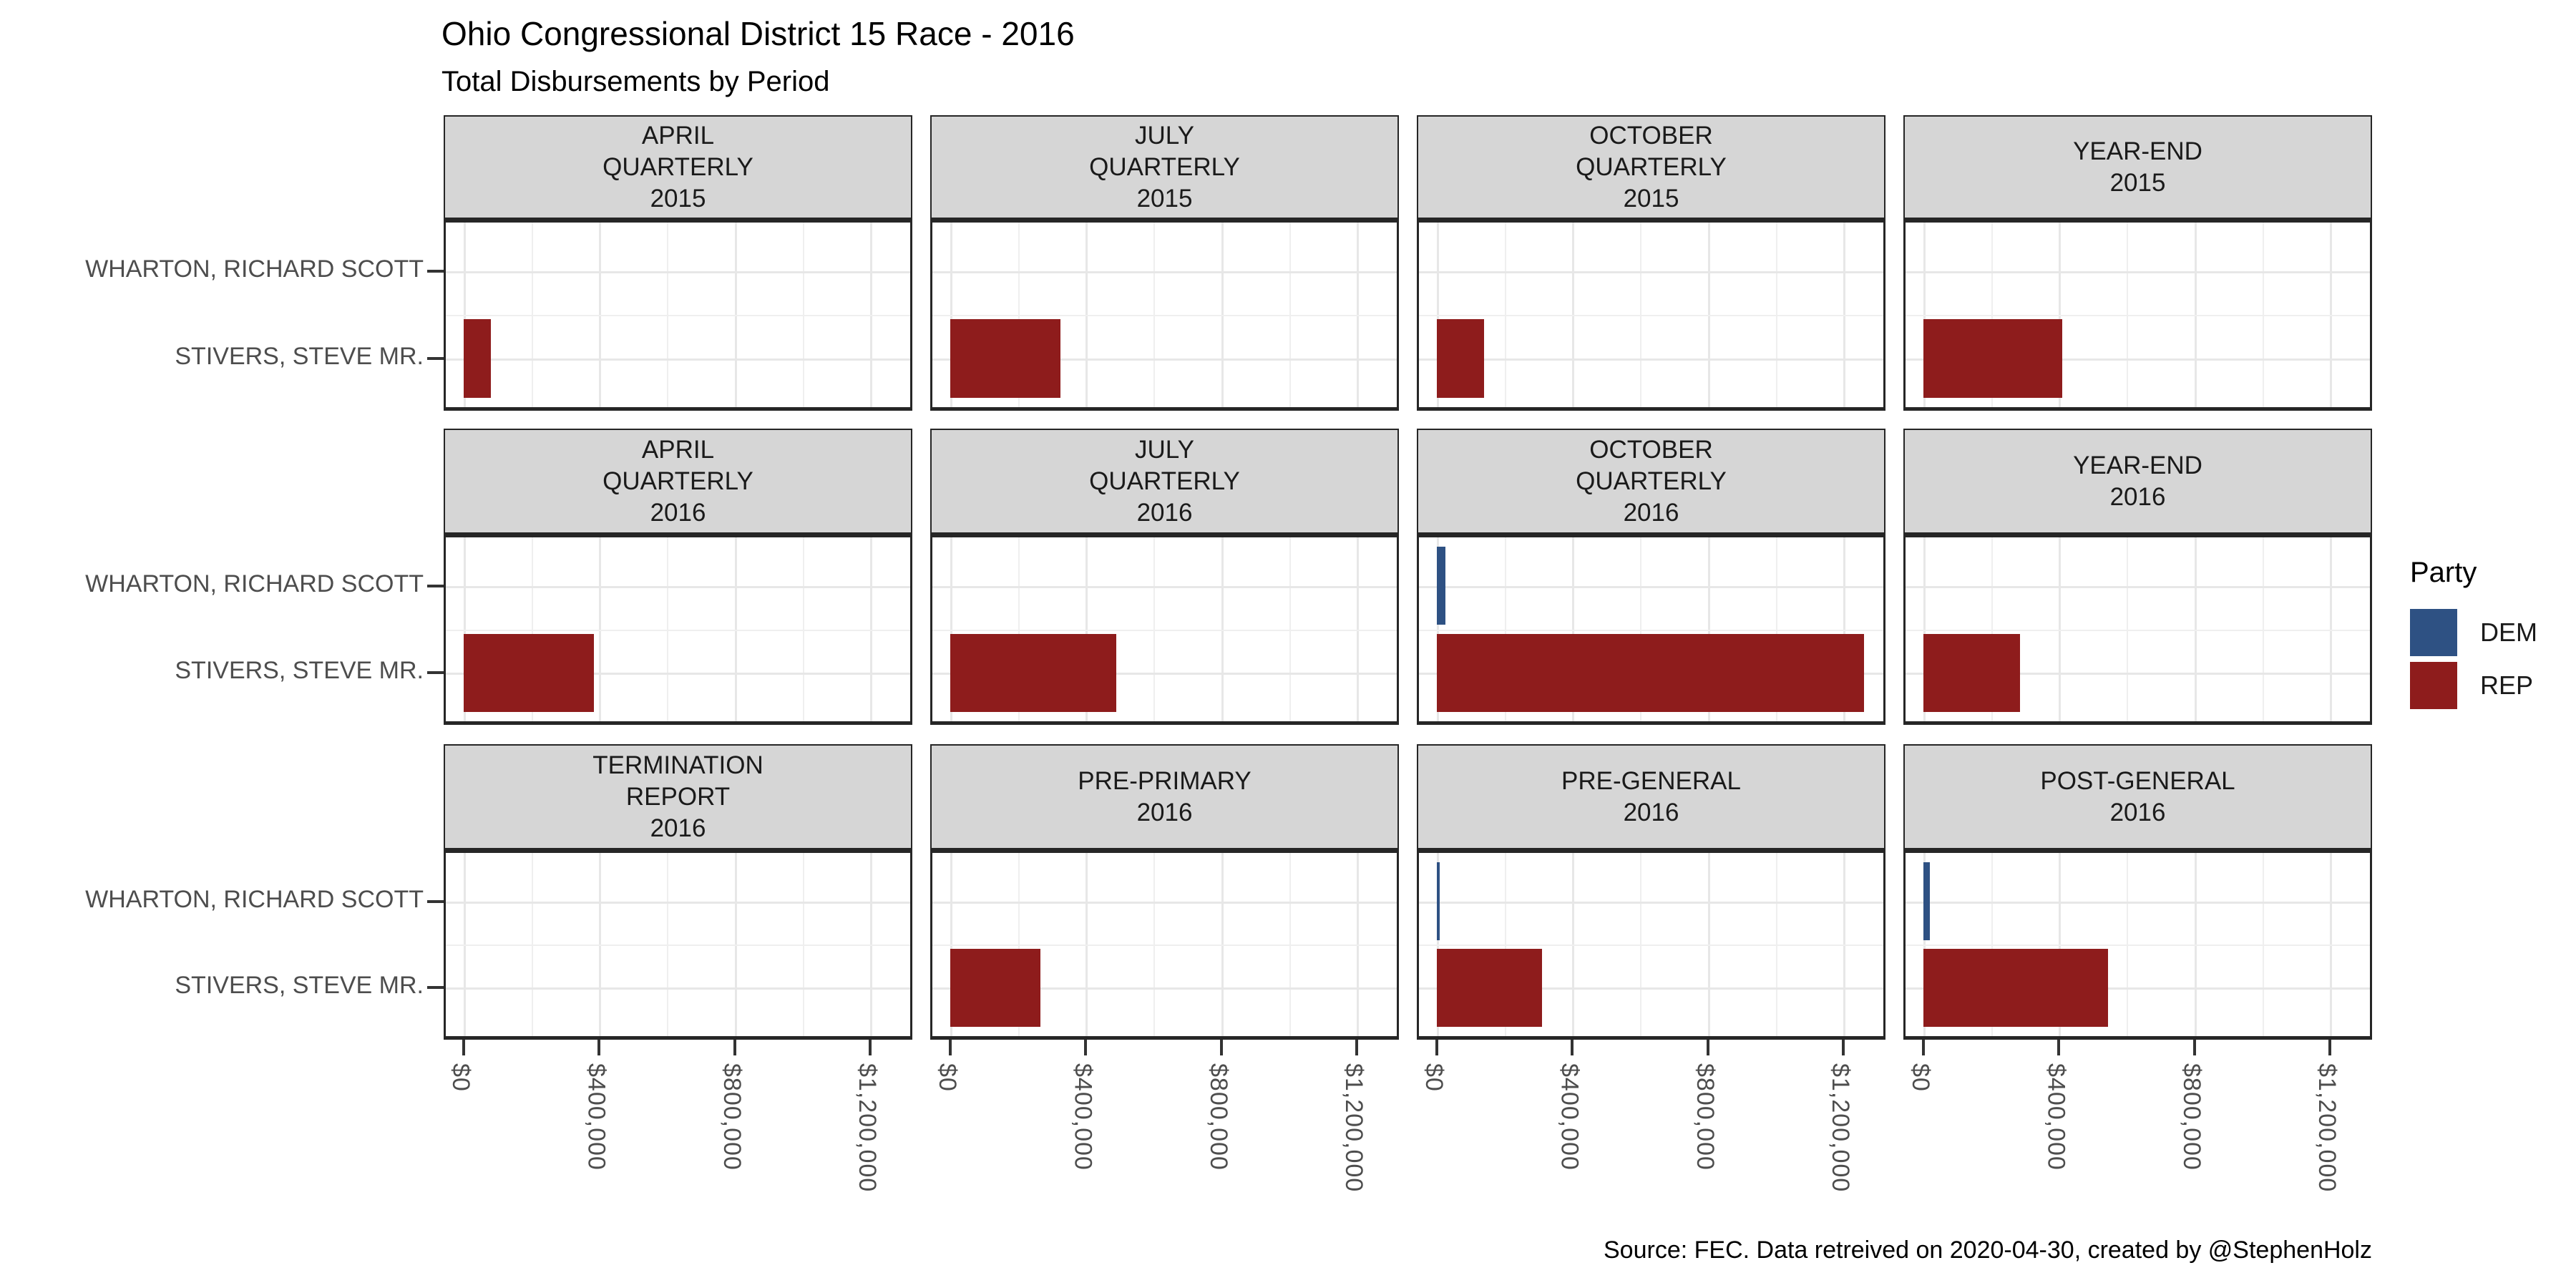 Image resolution: width=2576 pixels, height=1288 pixels. What do you see at coordinates (2137, 796) in the screenshot?
I see `facet-strip: POST-GENERAL 2016` at bounding box center [2137, 796].